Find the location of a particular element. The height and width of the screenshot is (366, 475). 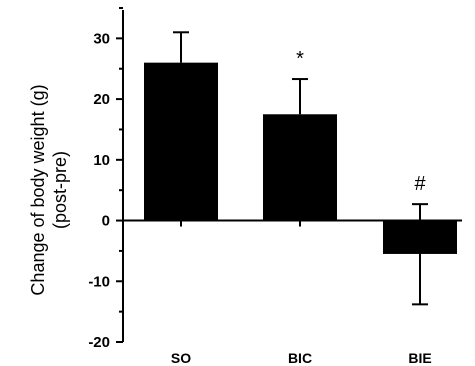

y-tick-label: 0 is located at coordinates (106, 221).